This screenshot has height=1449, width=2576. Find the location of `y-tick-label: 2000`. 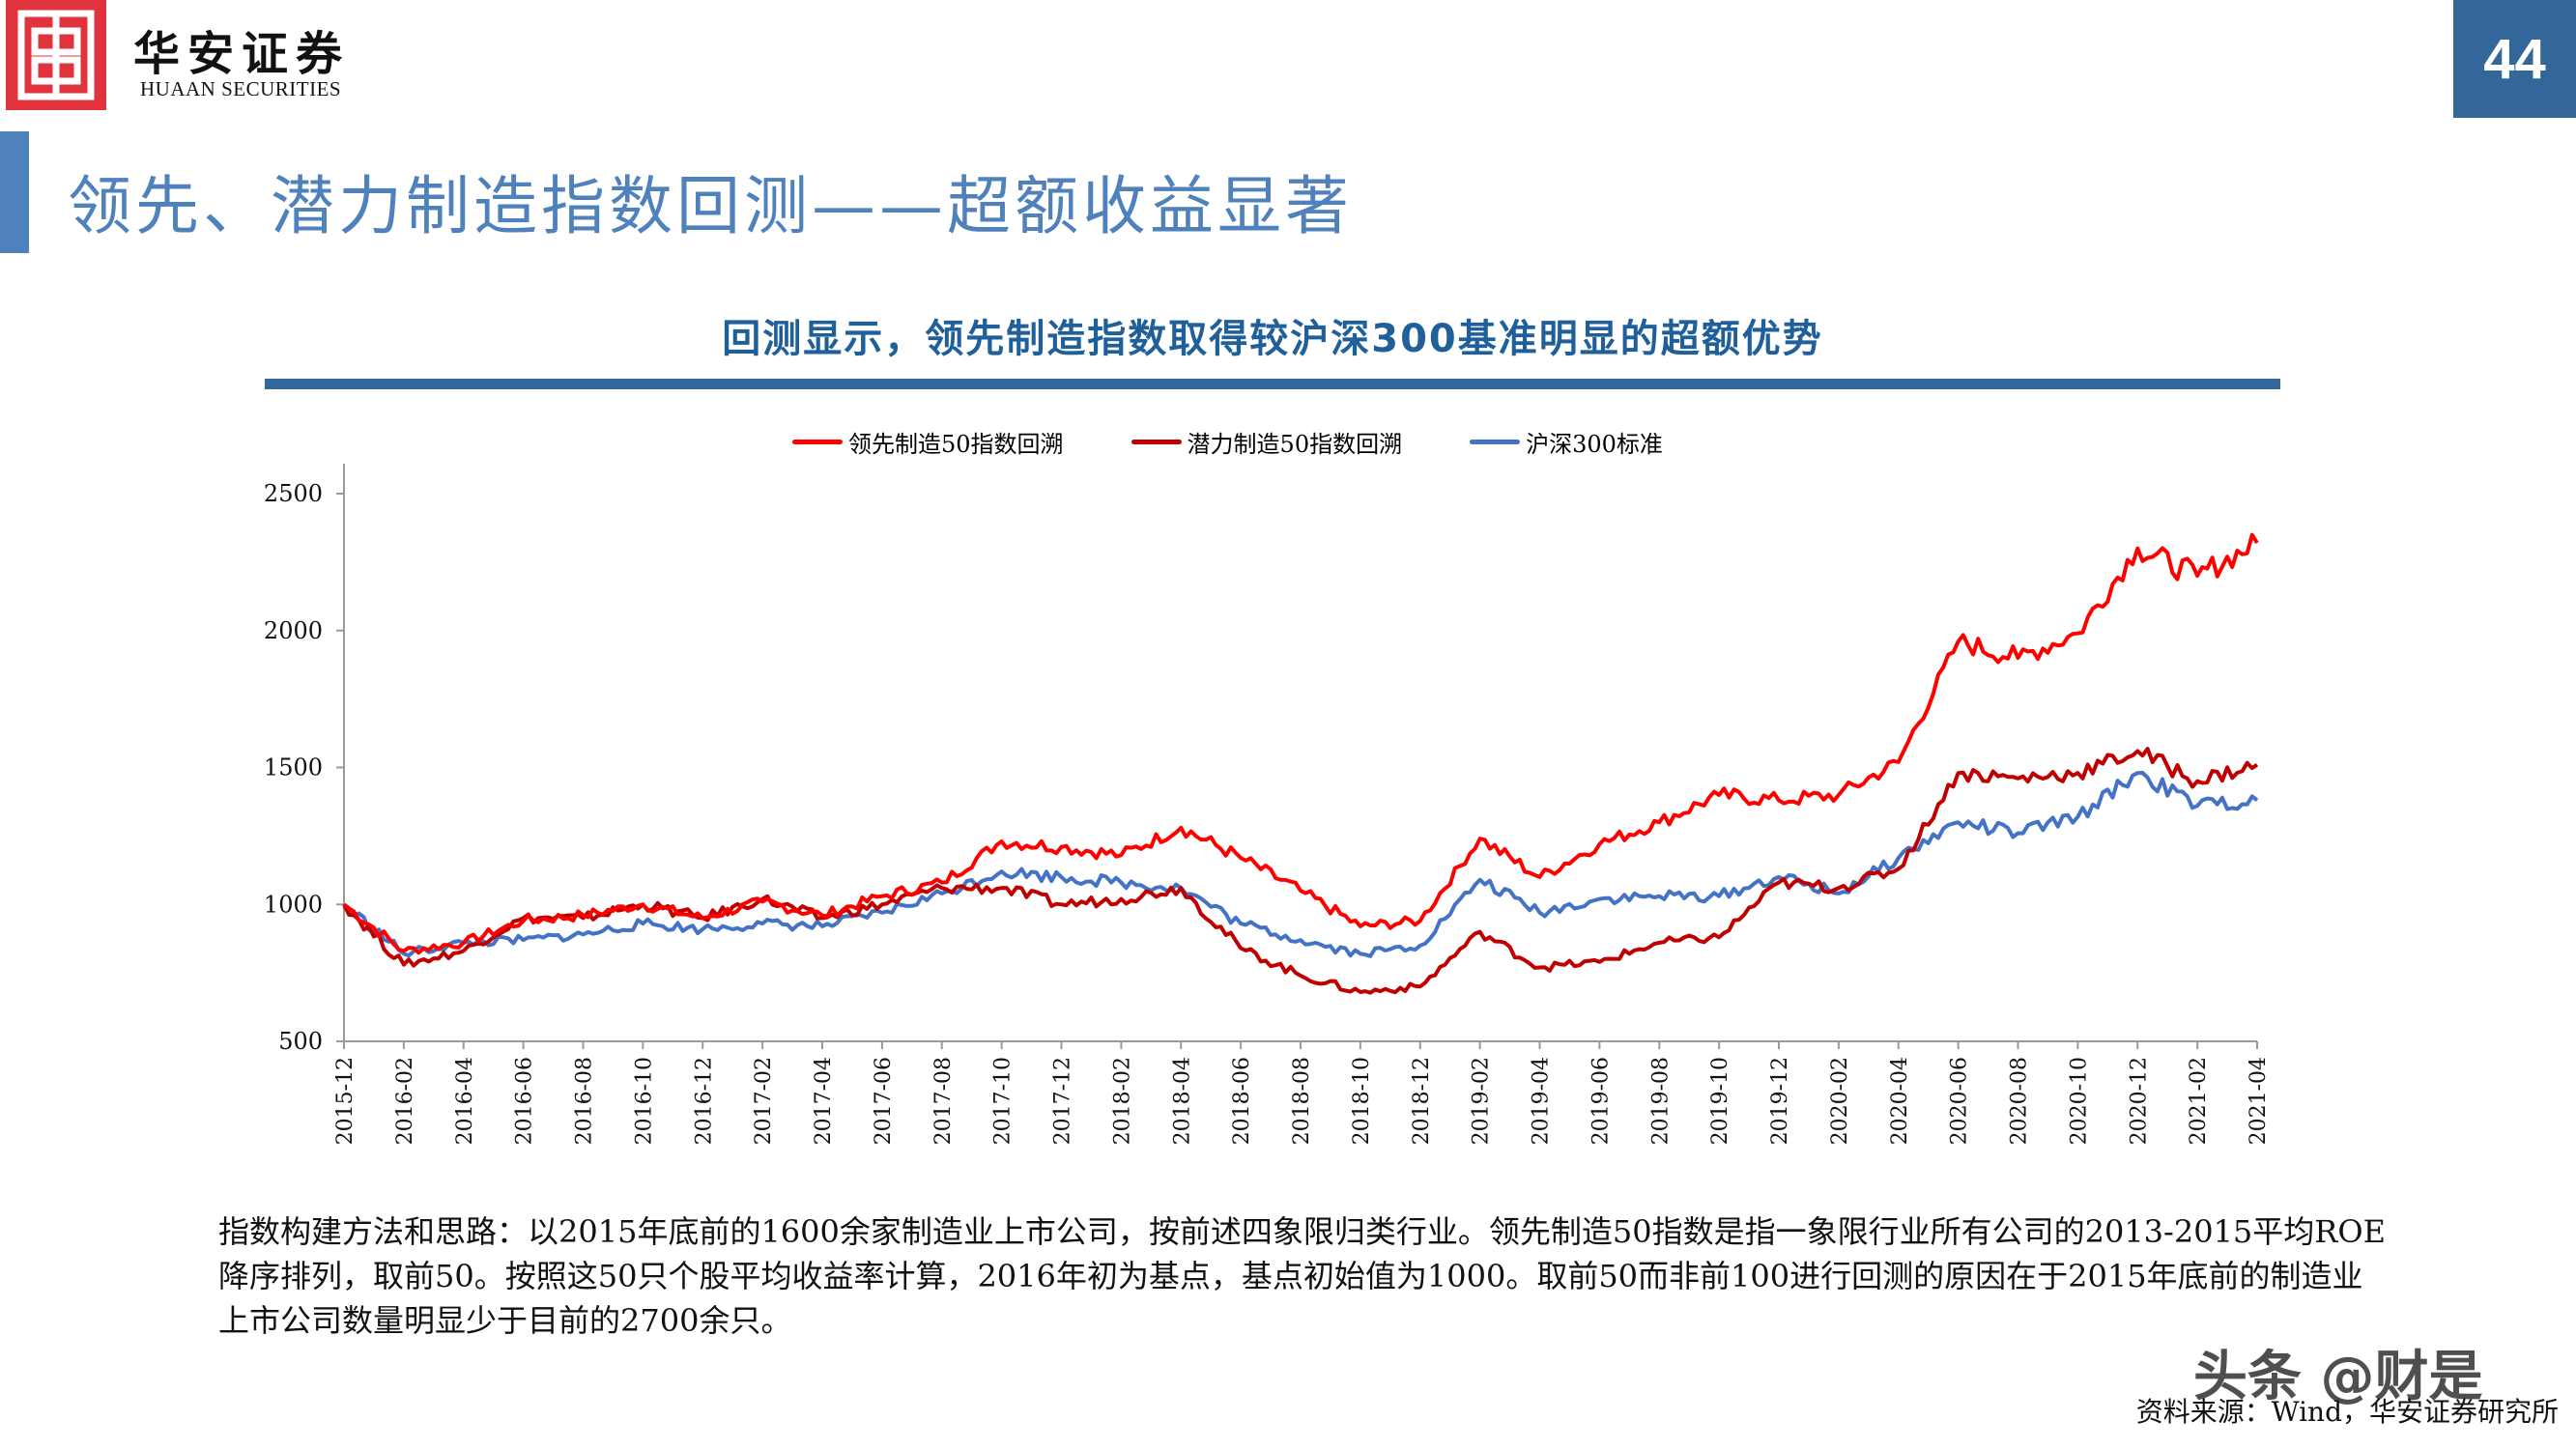

y-tick-label: 2000 is located at coordinates (293, 630).